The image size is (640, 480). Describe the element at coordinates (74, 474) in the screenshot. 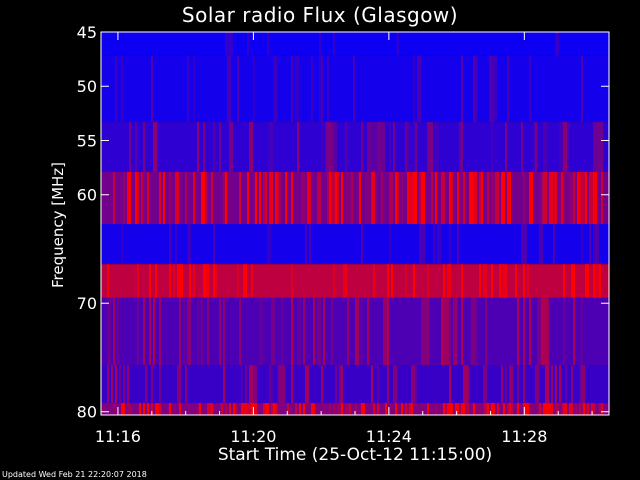

I see `updated-timestamp: Updated Wed Feb 21 22:20:07 2018` at that location.